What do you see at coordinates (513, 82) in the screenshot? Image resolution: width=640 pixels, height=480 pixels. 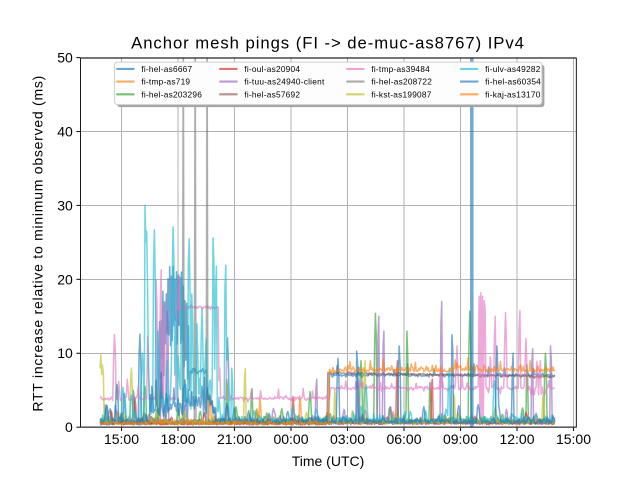 I see `svg-text: fi-hel-as60354` at bounding box center [513, 82].